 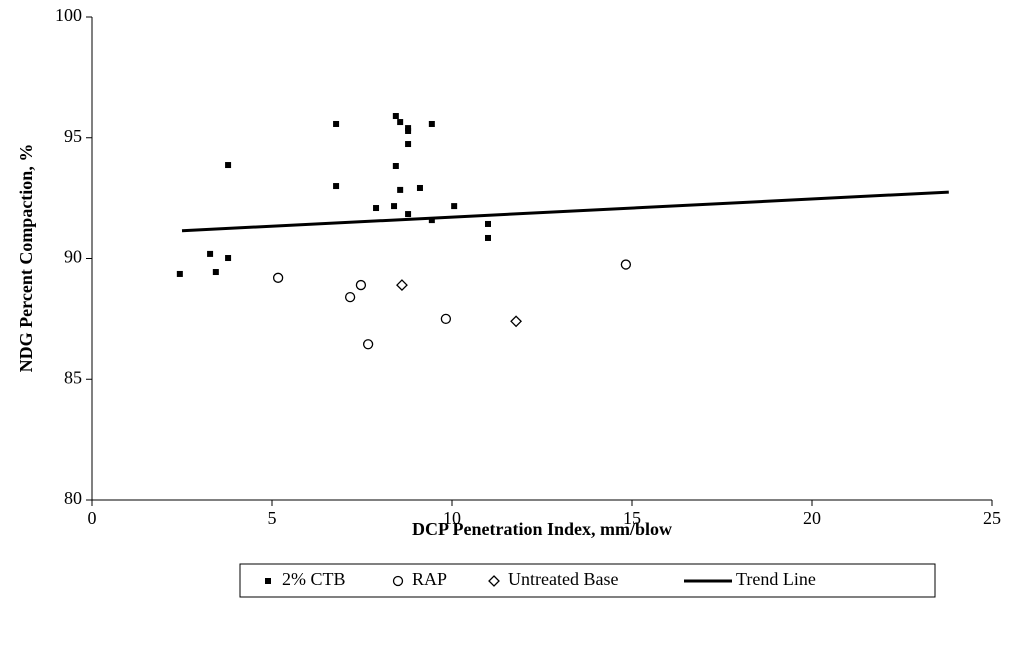 I want to click on x-axis-label: DCP Penetration Index, mm/blow, so click(x=542, y=529).